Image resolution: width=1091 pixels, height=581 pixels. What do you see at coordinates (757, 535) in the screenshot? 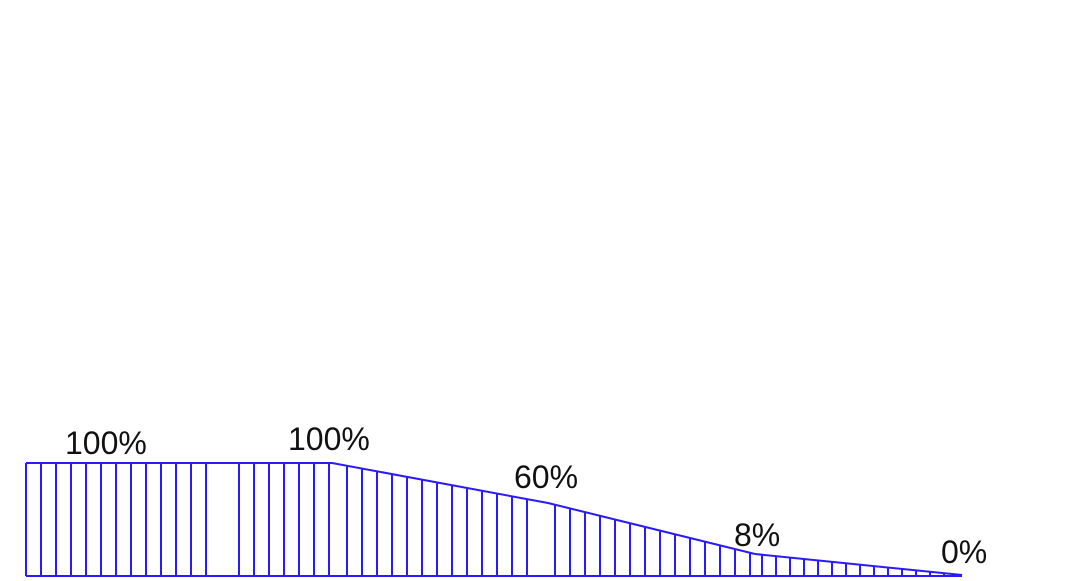
I see `label-p4: 8%` at bounding box center [757, 535].